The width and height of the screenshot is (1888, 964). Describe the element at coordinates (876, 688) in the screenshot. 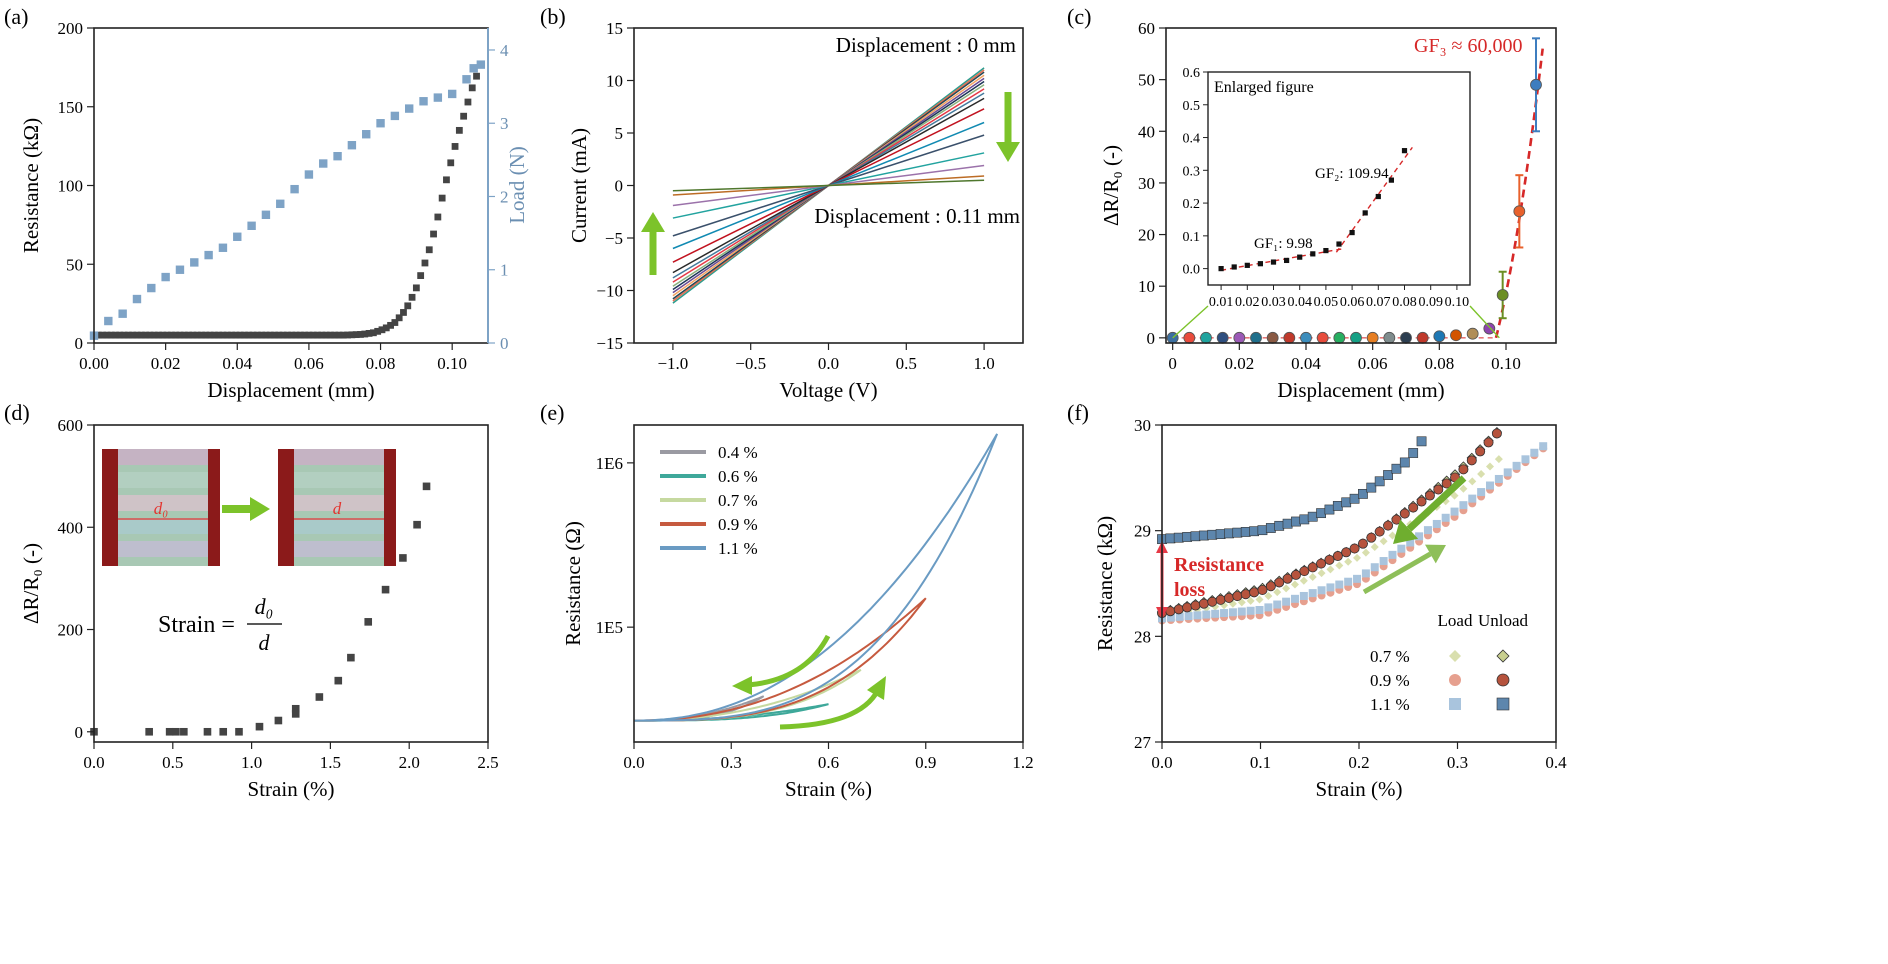

I see `load-arrow-head` at that location.